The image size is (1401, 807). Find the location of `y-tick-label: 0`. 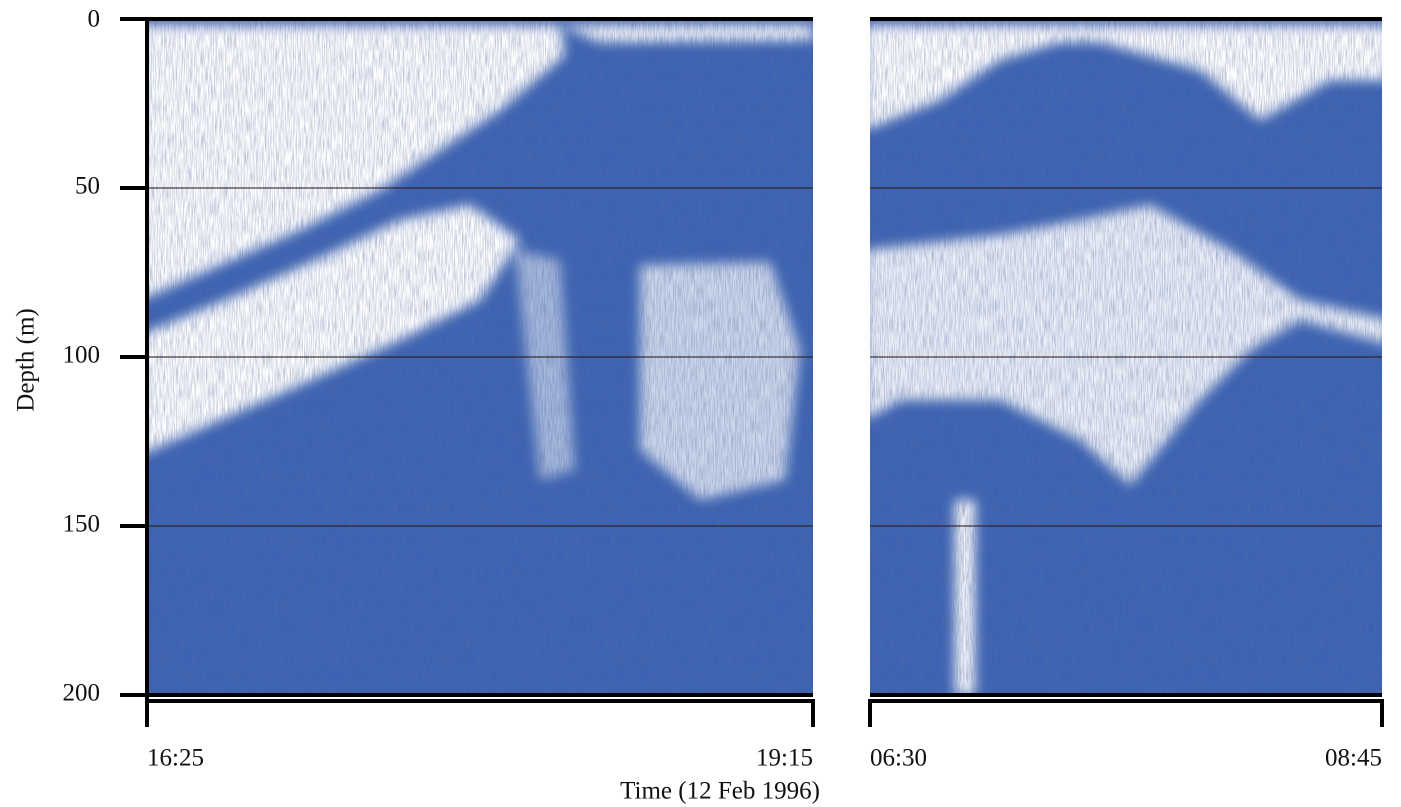

y-tick-label: 0 is located at coordinates (94, 19).